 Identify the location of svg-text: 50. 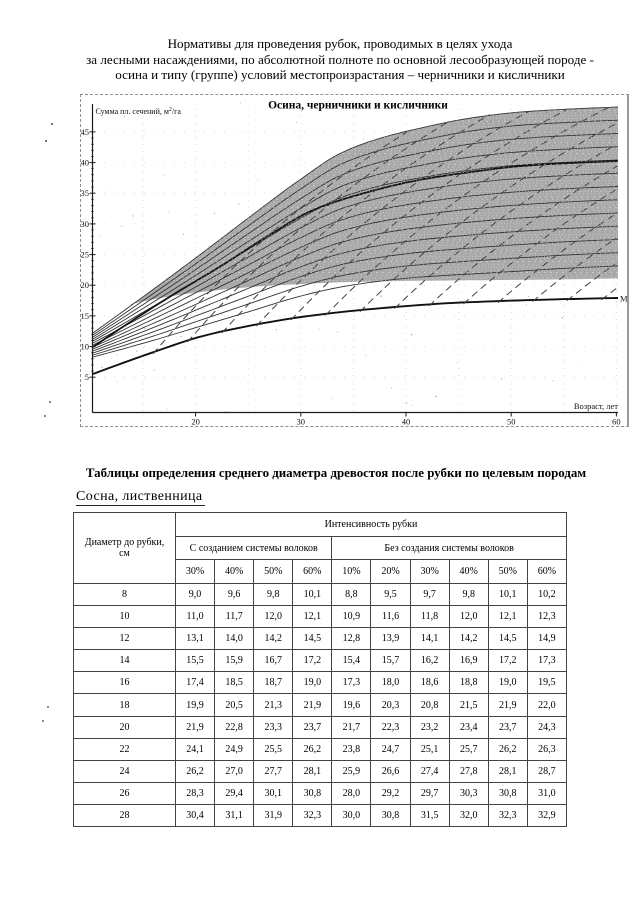
(511, 422).